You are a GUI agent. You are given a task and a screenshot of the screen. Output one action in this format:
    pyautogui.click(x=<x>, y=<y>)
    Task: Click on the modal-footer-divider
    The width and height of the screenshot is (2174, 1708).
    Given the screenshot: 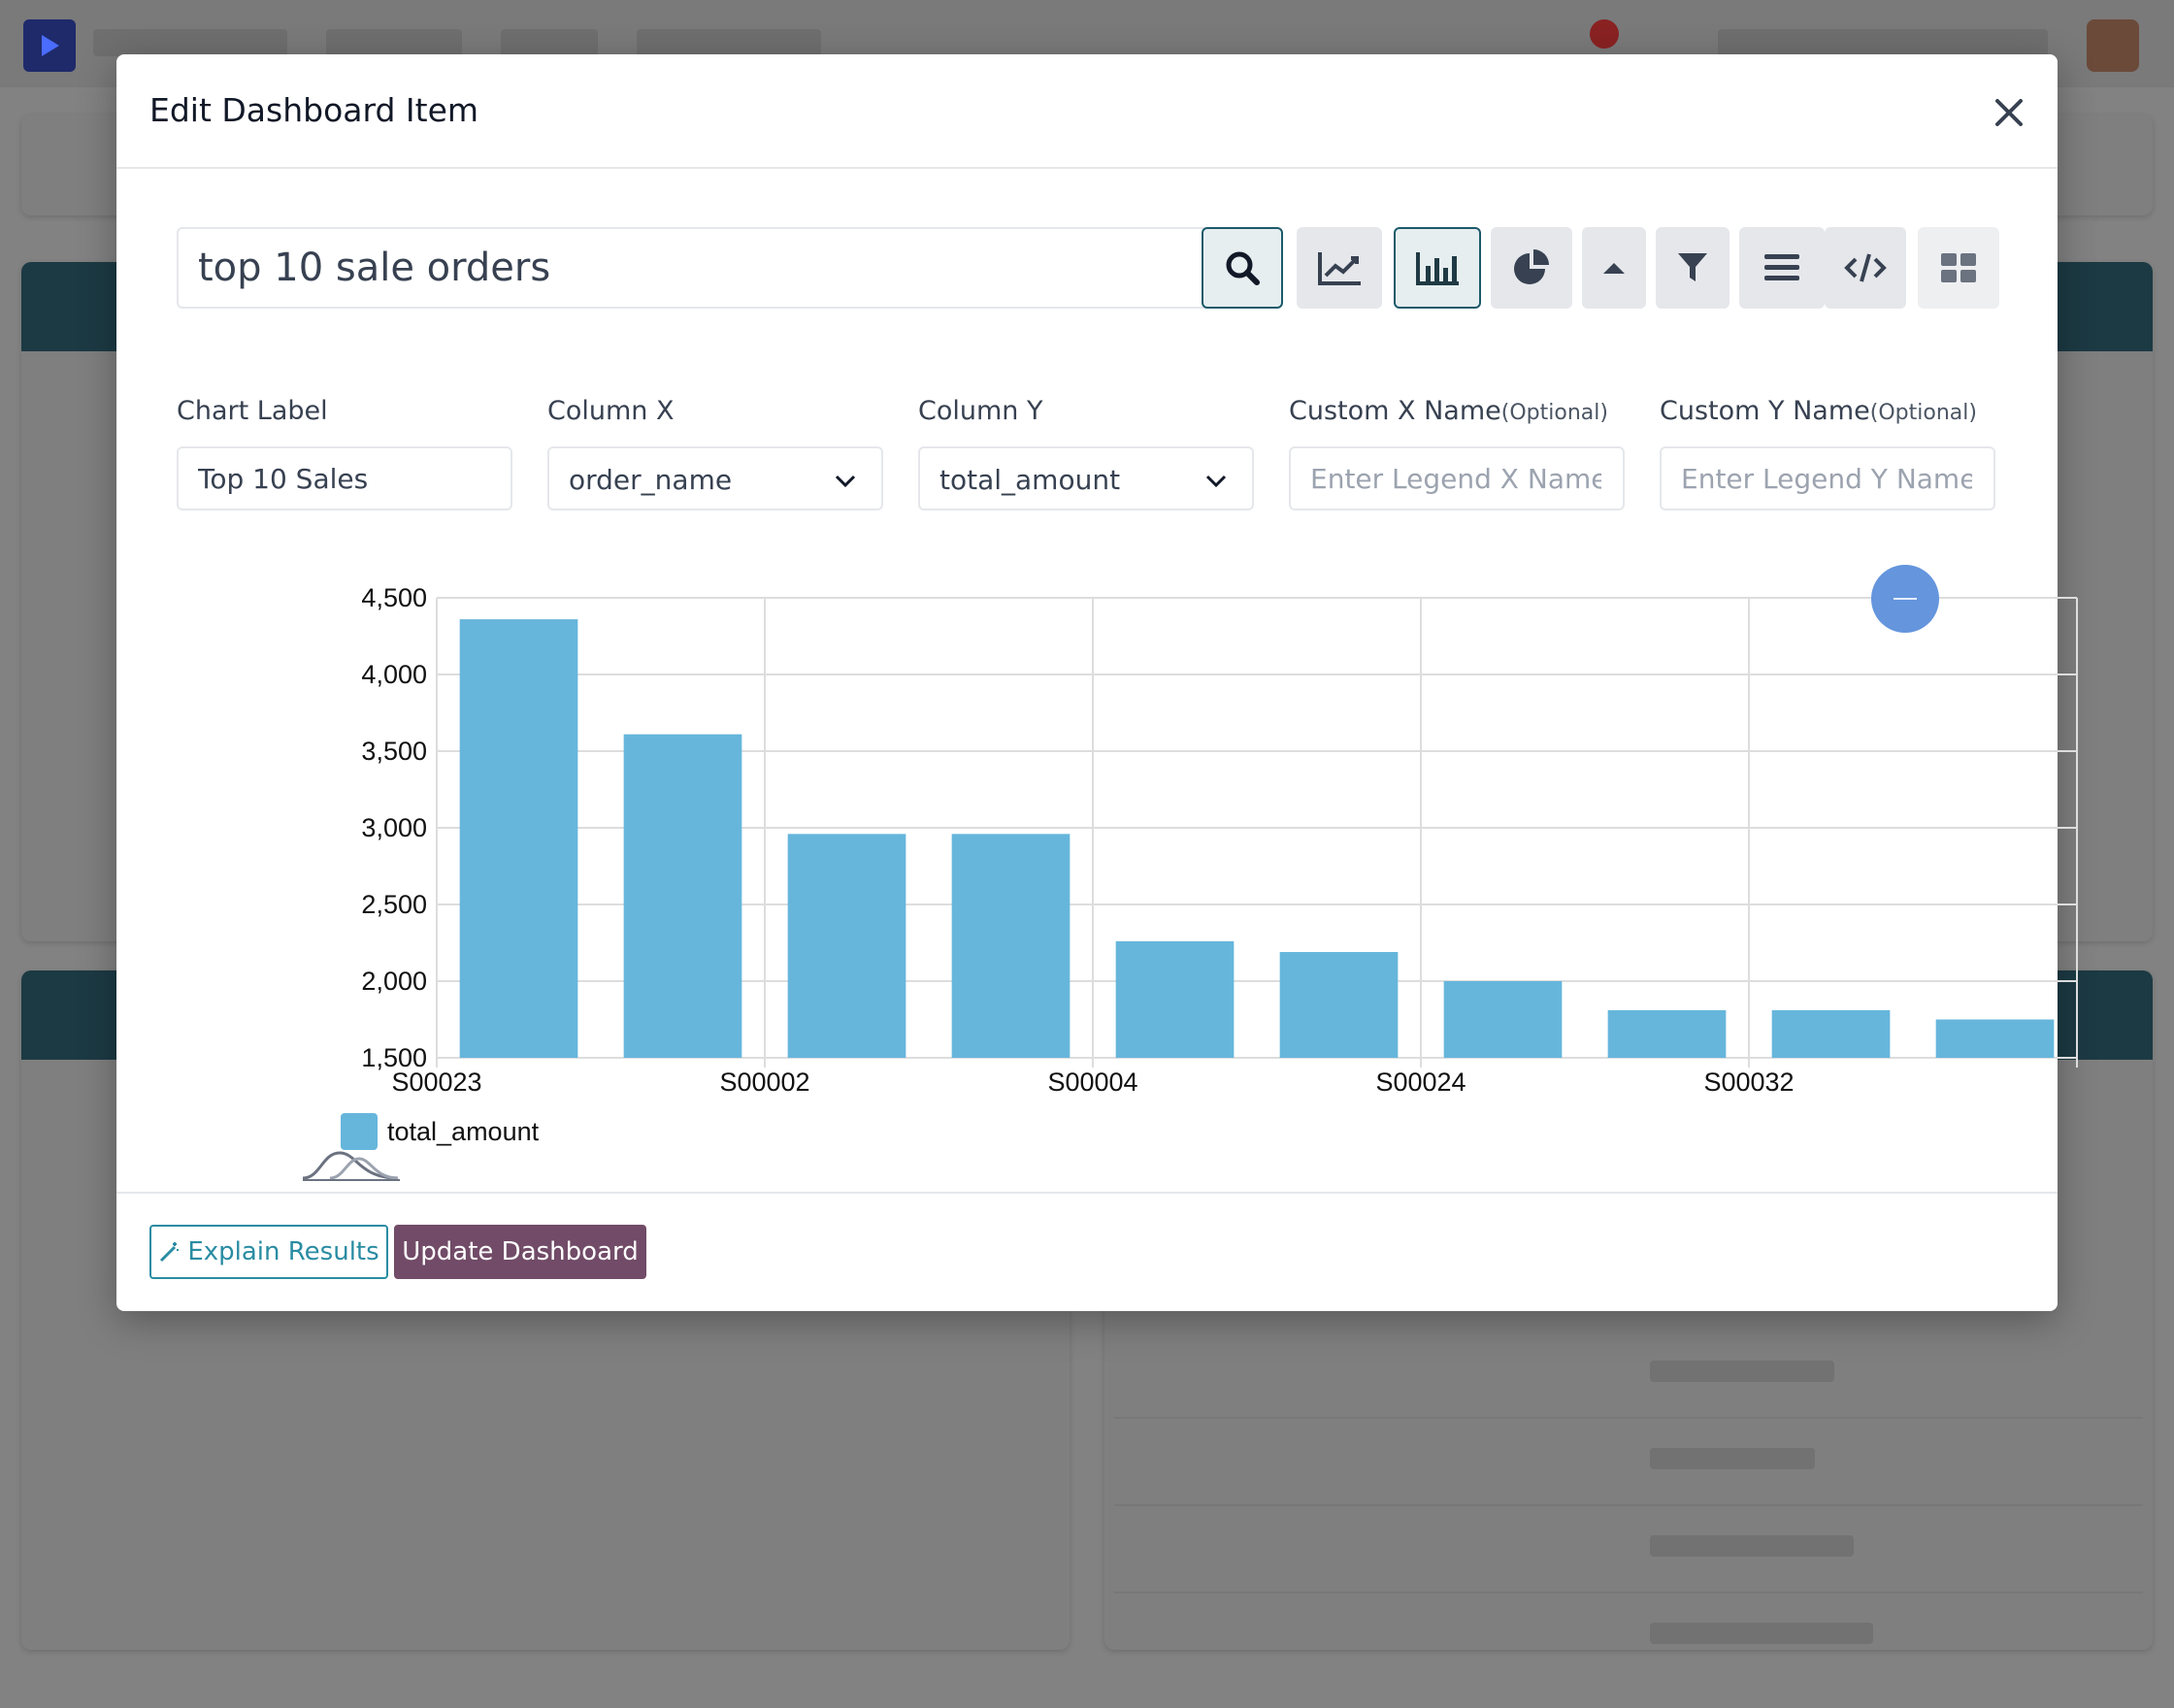 What is the action you would take?
    pyautogui.click(x=1087, y=1193)
    